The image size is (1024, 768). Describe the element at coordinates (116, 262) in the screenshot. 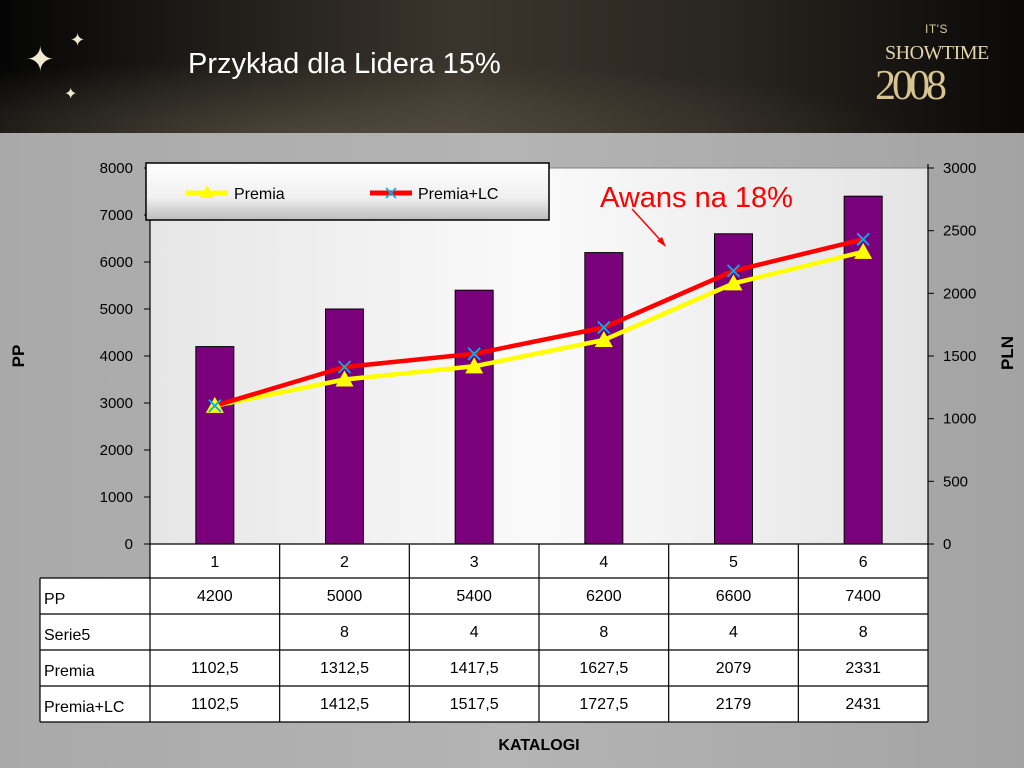

I see `left-tick-label: 6000` at that location.